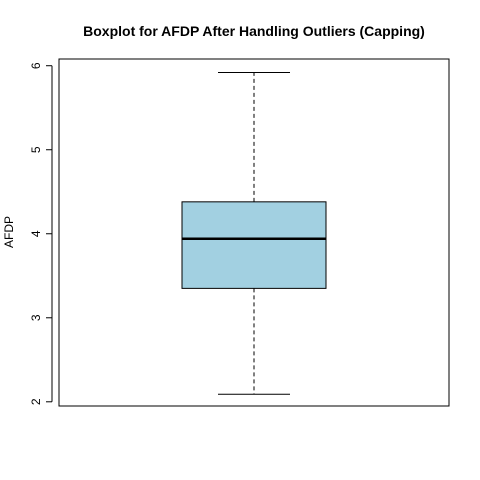 The height and width of the screenshot is (480, 480). What do you see at coordinates (36, 149) in the screenshot?
I see `y-tick-label: 5` at bounding box center [36, 149].